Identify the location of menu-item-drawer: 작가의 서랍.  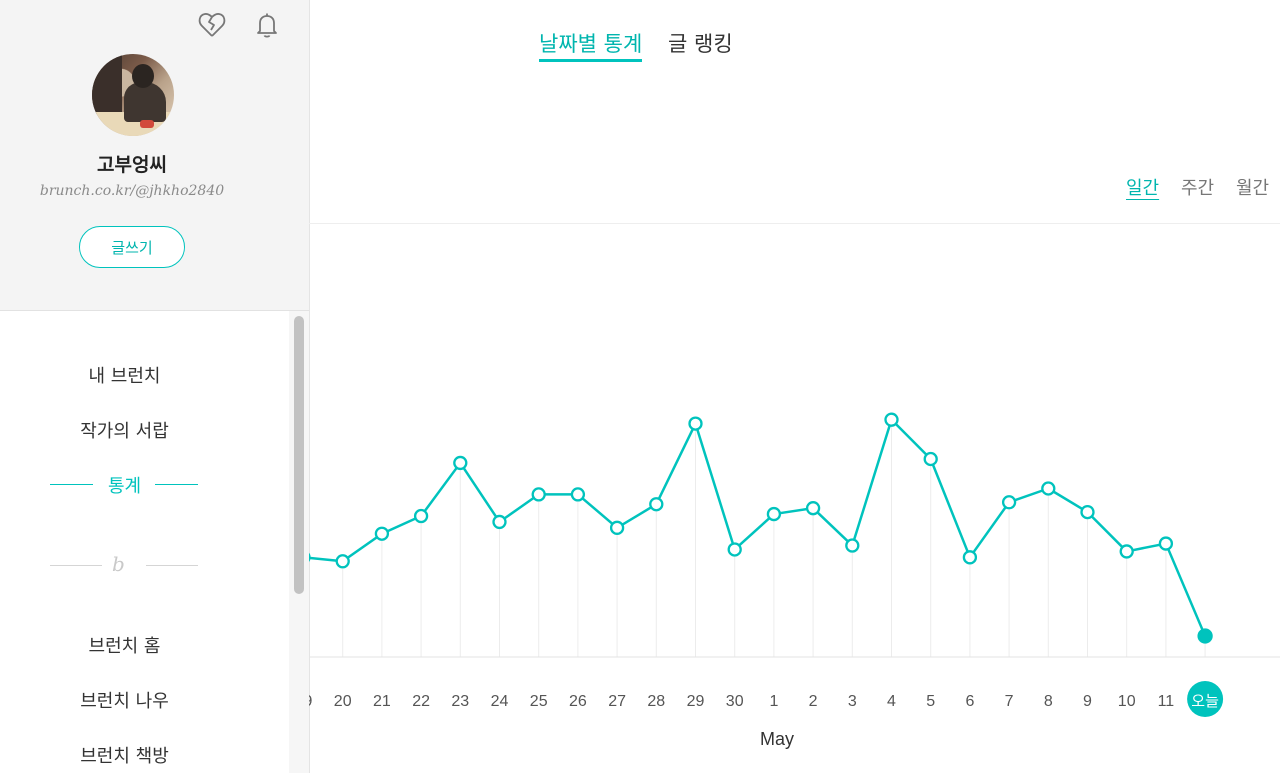
(124, 431).